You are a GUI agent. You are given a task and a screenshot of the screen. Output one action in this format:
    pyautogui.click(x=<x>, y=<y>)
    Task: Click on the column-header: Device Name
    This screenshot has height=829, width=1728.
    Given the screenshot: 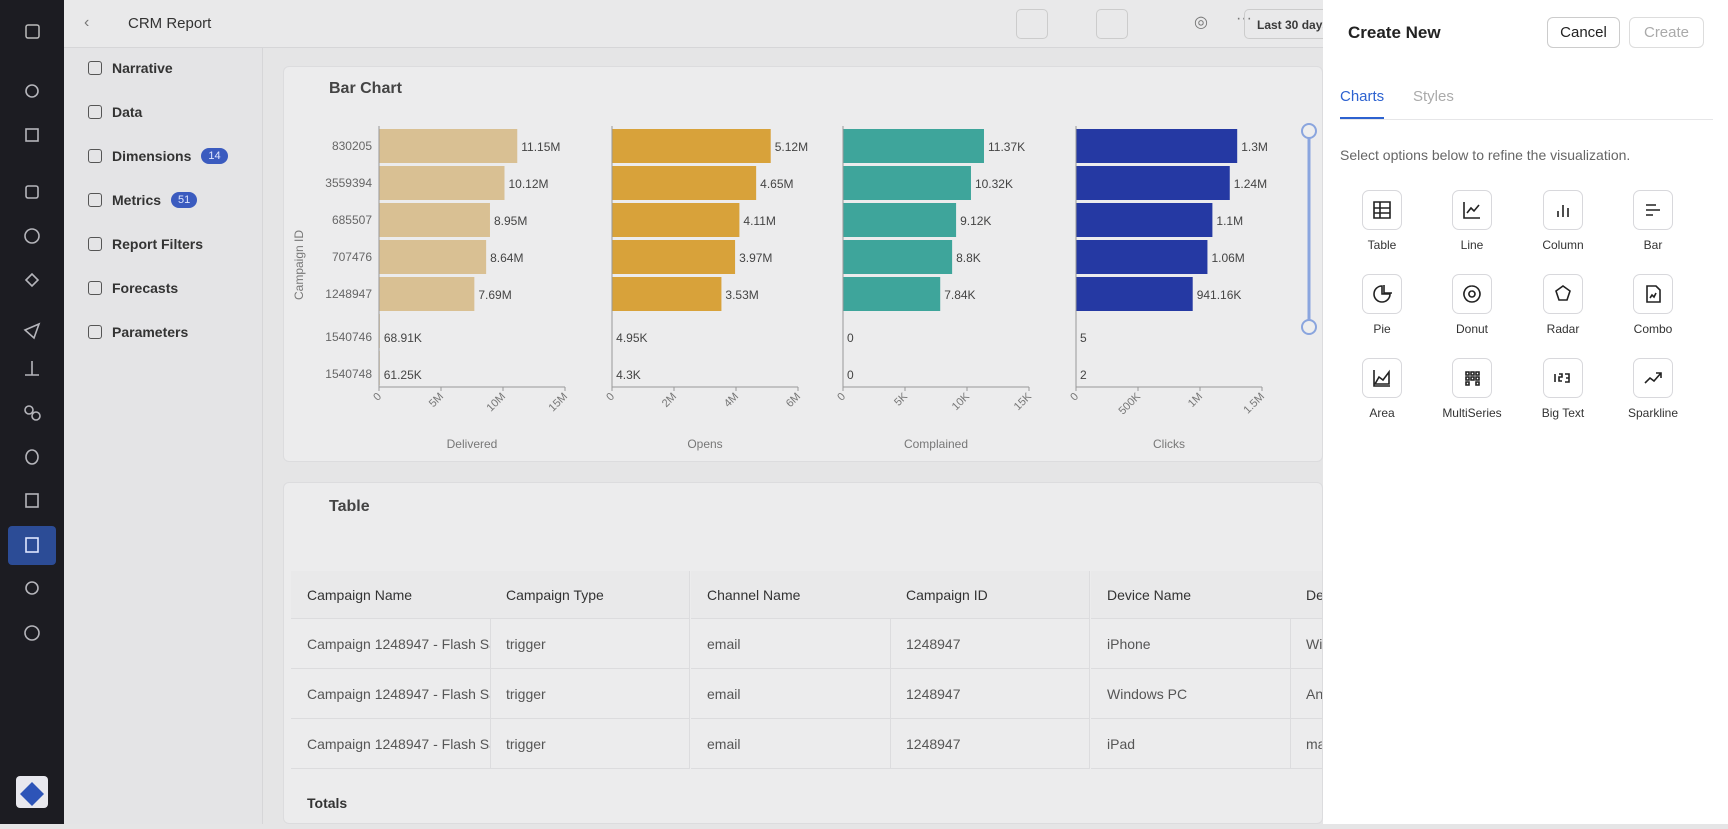 What is the action you would take?
    pyautogui.click(x=1191, y=595)
    